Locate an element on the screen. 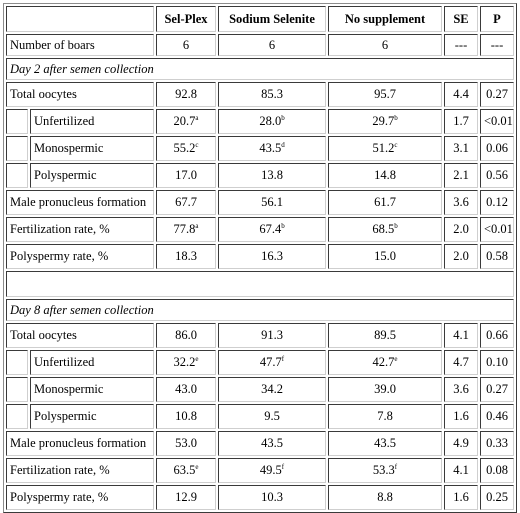 The image size is (520, 513). cell-p: 0.33 is located at coordinates (497, 443).